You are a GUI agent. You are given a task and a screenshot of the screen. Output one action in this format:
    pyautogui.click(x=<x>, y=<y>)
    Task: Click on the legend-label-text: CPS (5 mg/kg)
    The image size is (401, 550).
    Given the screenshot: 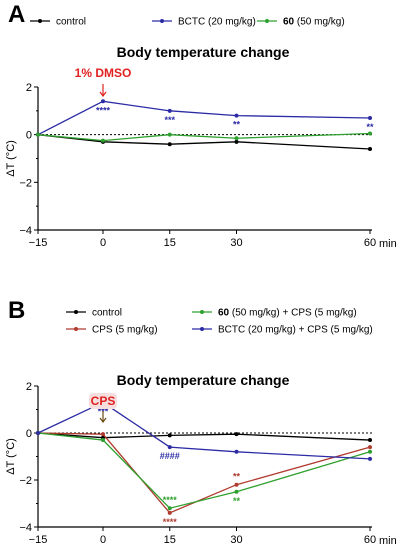 What is the action you would take?
    pyautogui.click(x=125, y=330)
    